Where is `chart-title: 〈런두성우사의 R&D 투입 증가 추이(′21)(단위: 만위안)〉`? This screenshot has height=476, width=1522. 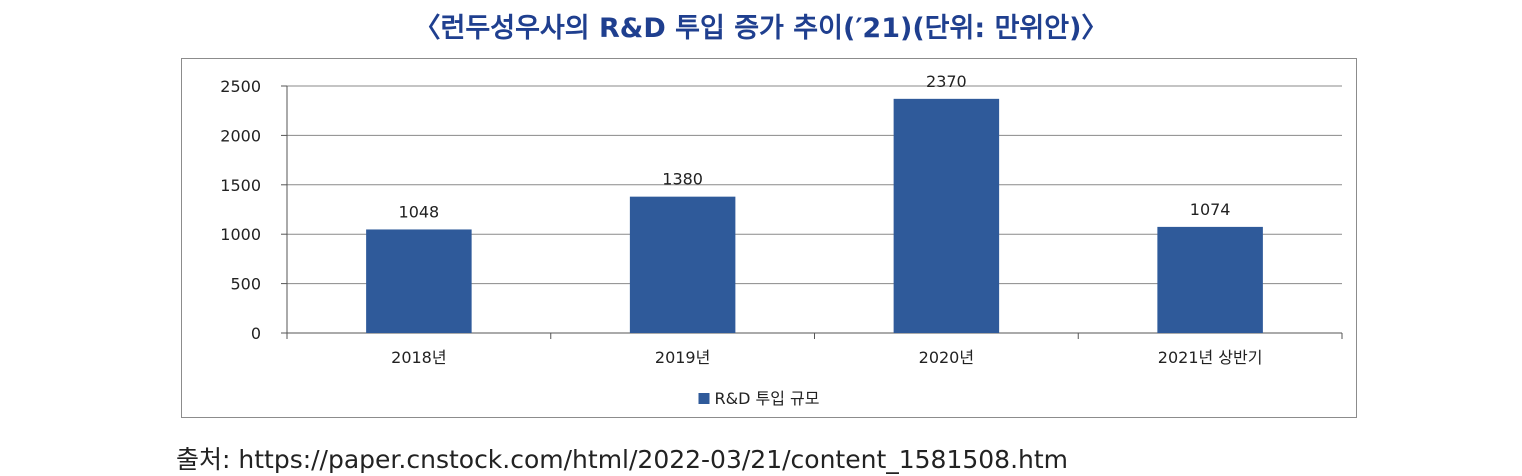
chart-title: 〈런두성우사의 R&D 투입 증가 추이(′21)(단위: 만위안)〉 is located at coordinates (761, 28).